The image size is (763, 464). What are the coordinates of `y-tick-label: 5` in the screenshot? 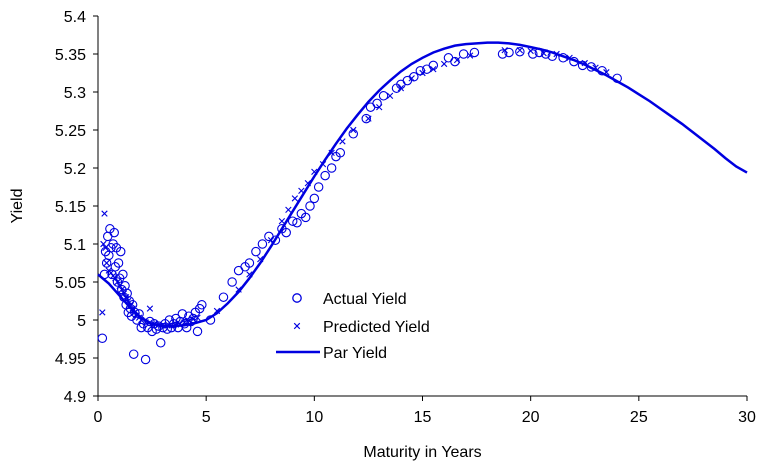 It's located at (81, 321).